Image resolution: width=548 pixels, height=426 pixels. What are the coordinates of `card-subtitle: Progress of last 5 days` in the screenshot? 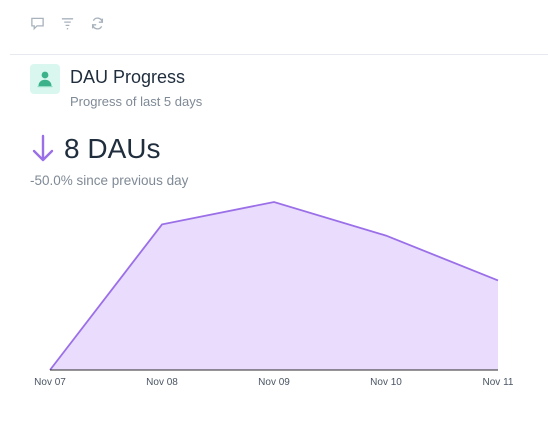 It's located at (136, 101).